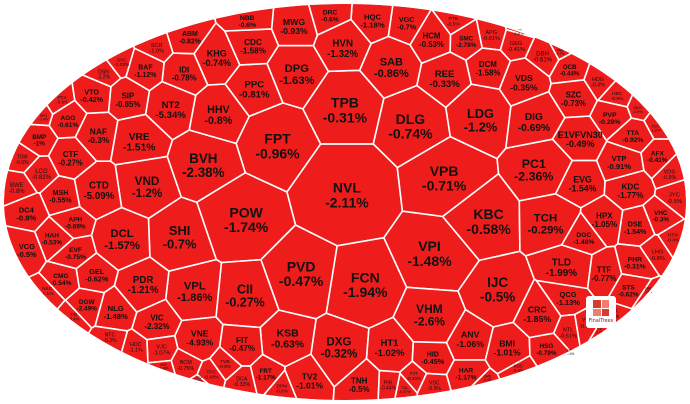 The height and width of the screenshot is (404, 690). Describe the element at coordinates (517, 45) in the screenshot. I see `cell-geg` at that location.